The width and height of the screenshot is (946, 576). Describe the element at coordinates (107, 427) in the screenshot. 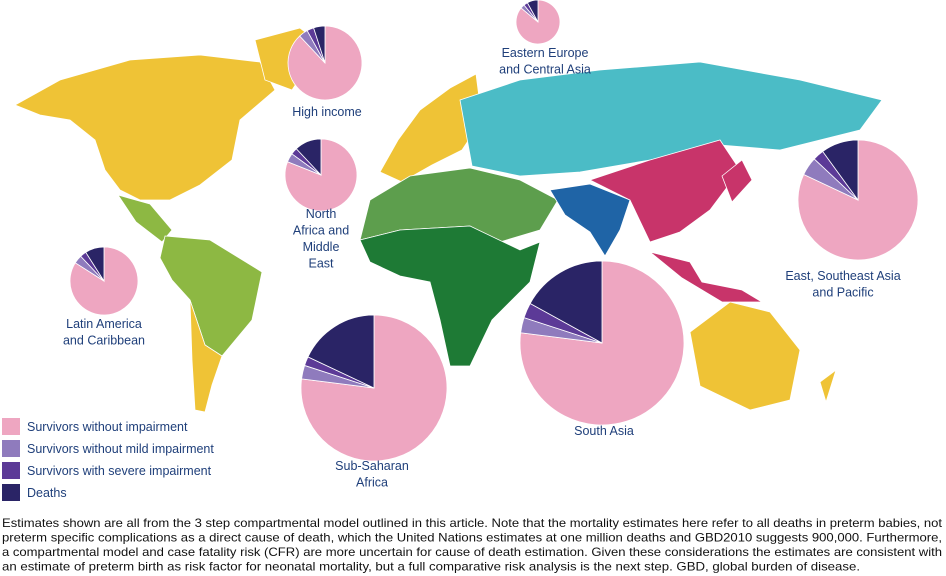

I see `legend-label: Survivors without impairment` at that location.